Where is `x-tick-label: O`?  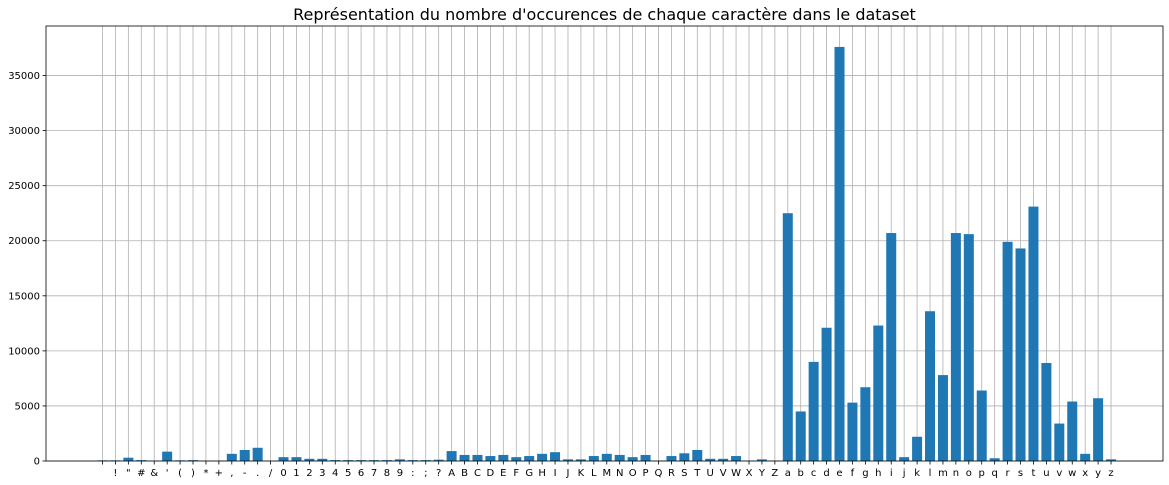
x-tick-label: O is located at coordinates (633, 473).